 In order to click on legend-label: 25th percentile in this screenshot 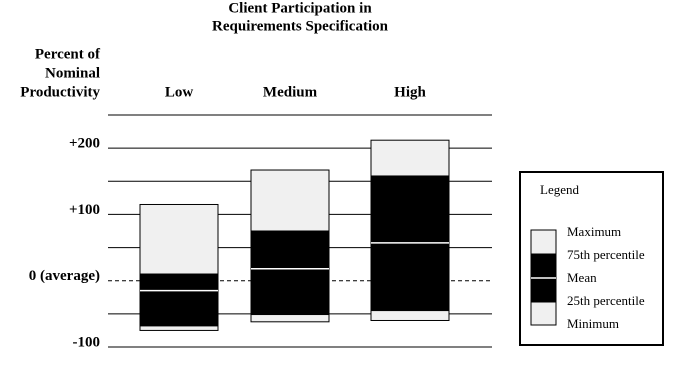, I will do `click(606, 300)`.